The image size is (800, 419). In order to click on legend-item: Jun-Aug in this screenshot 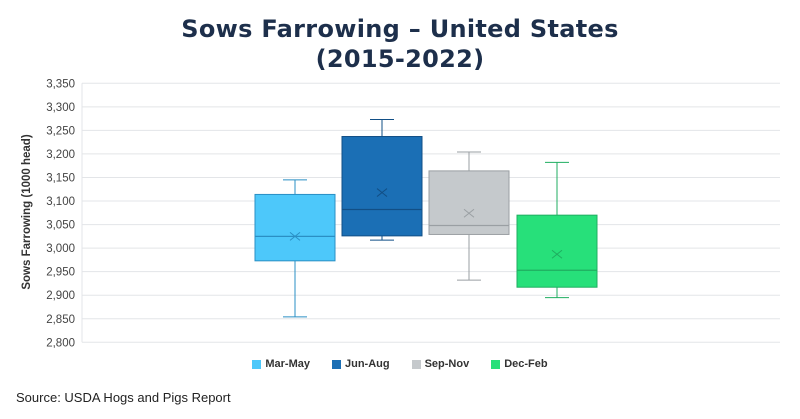, I will do `click(360, 364)`.